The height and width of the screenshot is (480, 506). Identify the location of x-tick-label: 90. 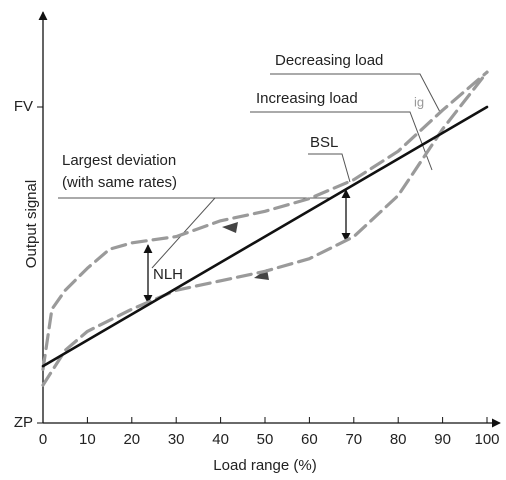
(442, 439).